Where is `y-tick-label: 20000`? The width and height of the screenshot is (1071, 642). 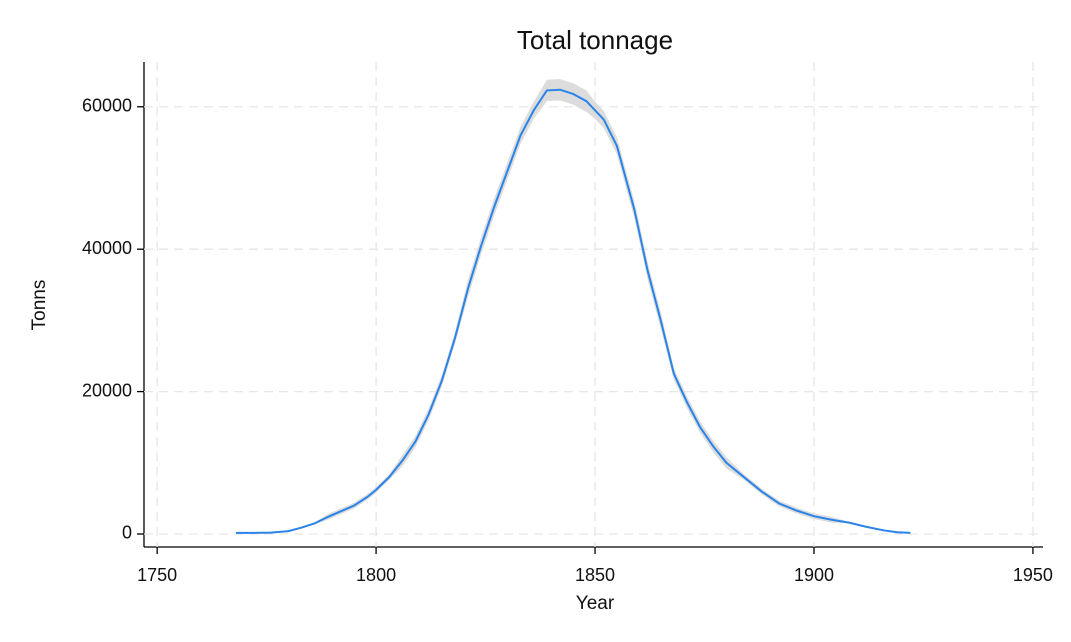
y-tick-label: 20000 is located at coordinates (107, 390).